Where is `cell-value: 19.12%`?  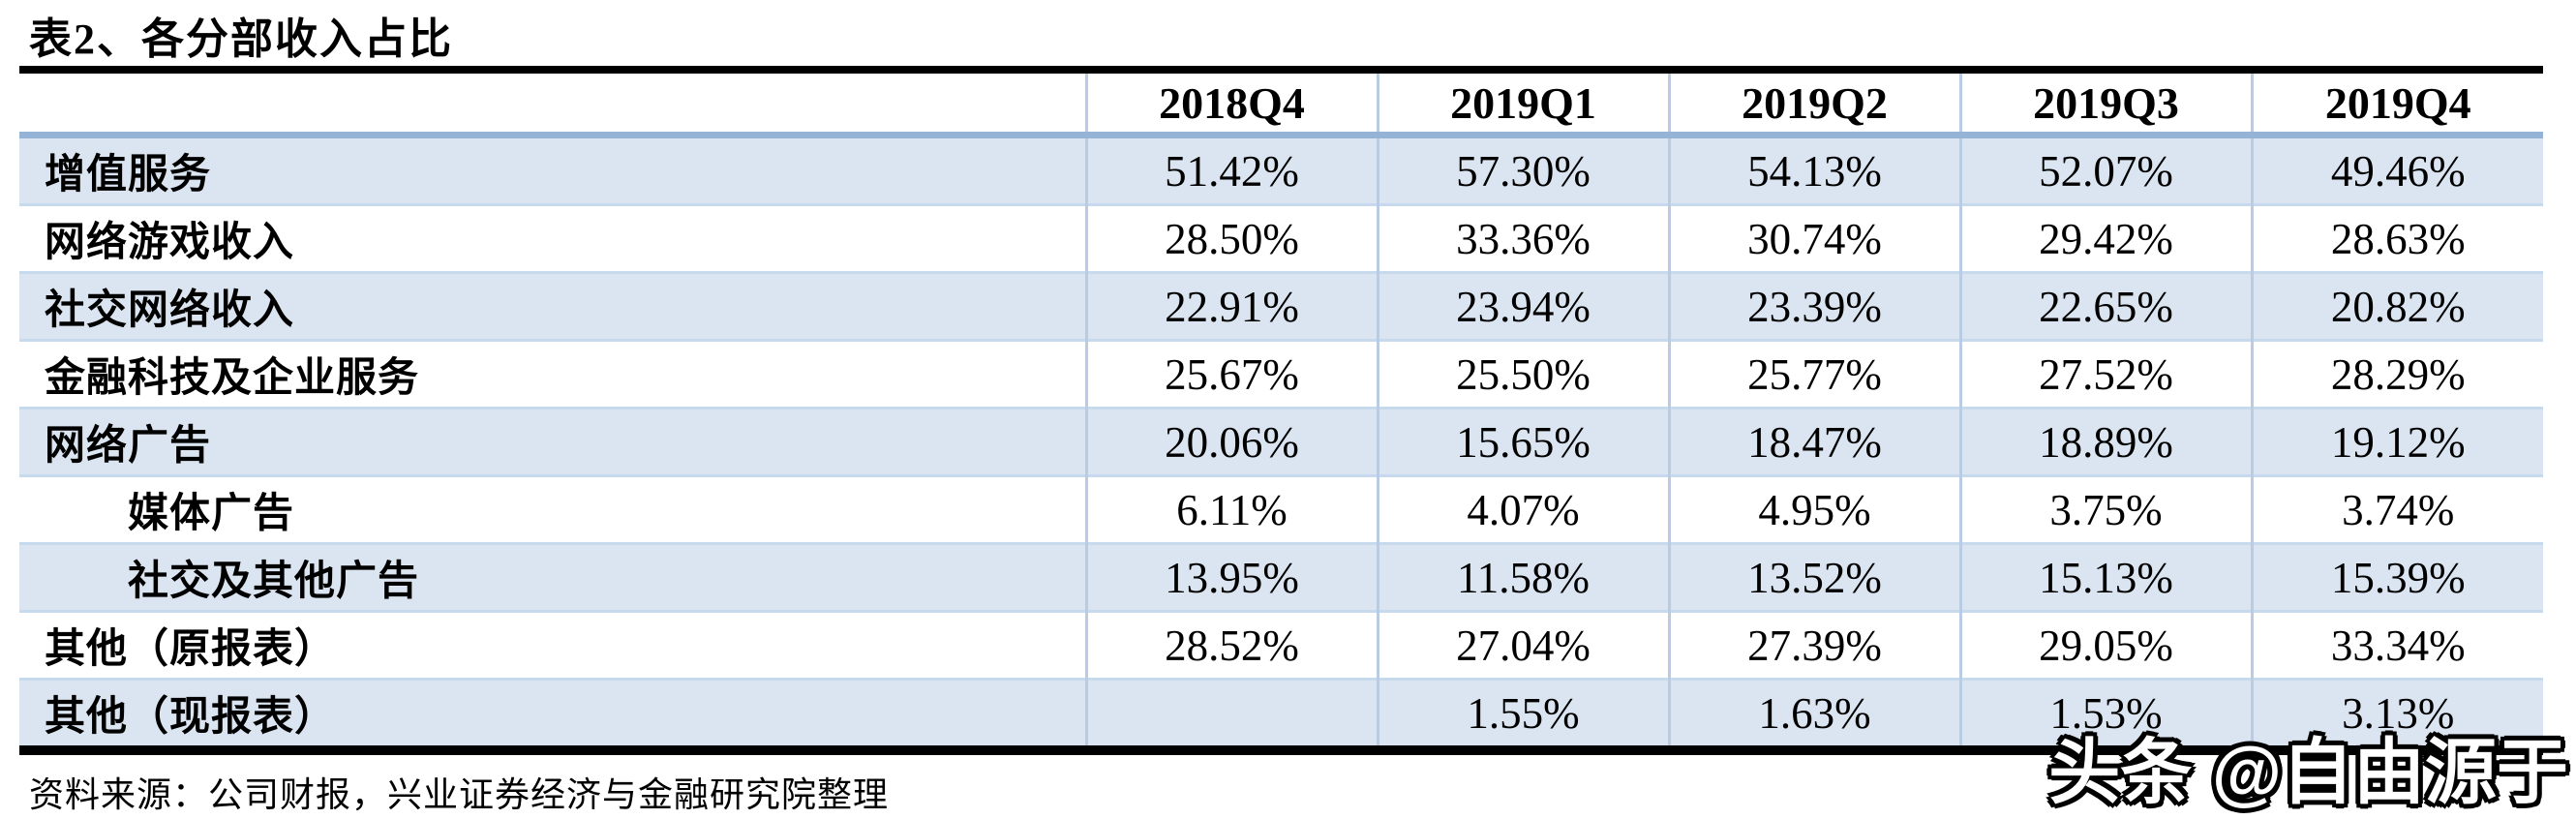
cell-value: 19.12% is located at coordinates (2396, 442).